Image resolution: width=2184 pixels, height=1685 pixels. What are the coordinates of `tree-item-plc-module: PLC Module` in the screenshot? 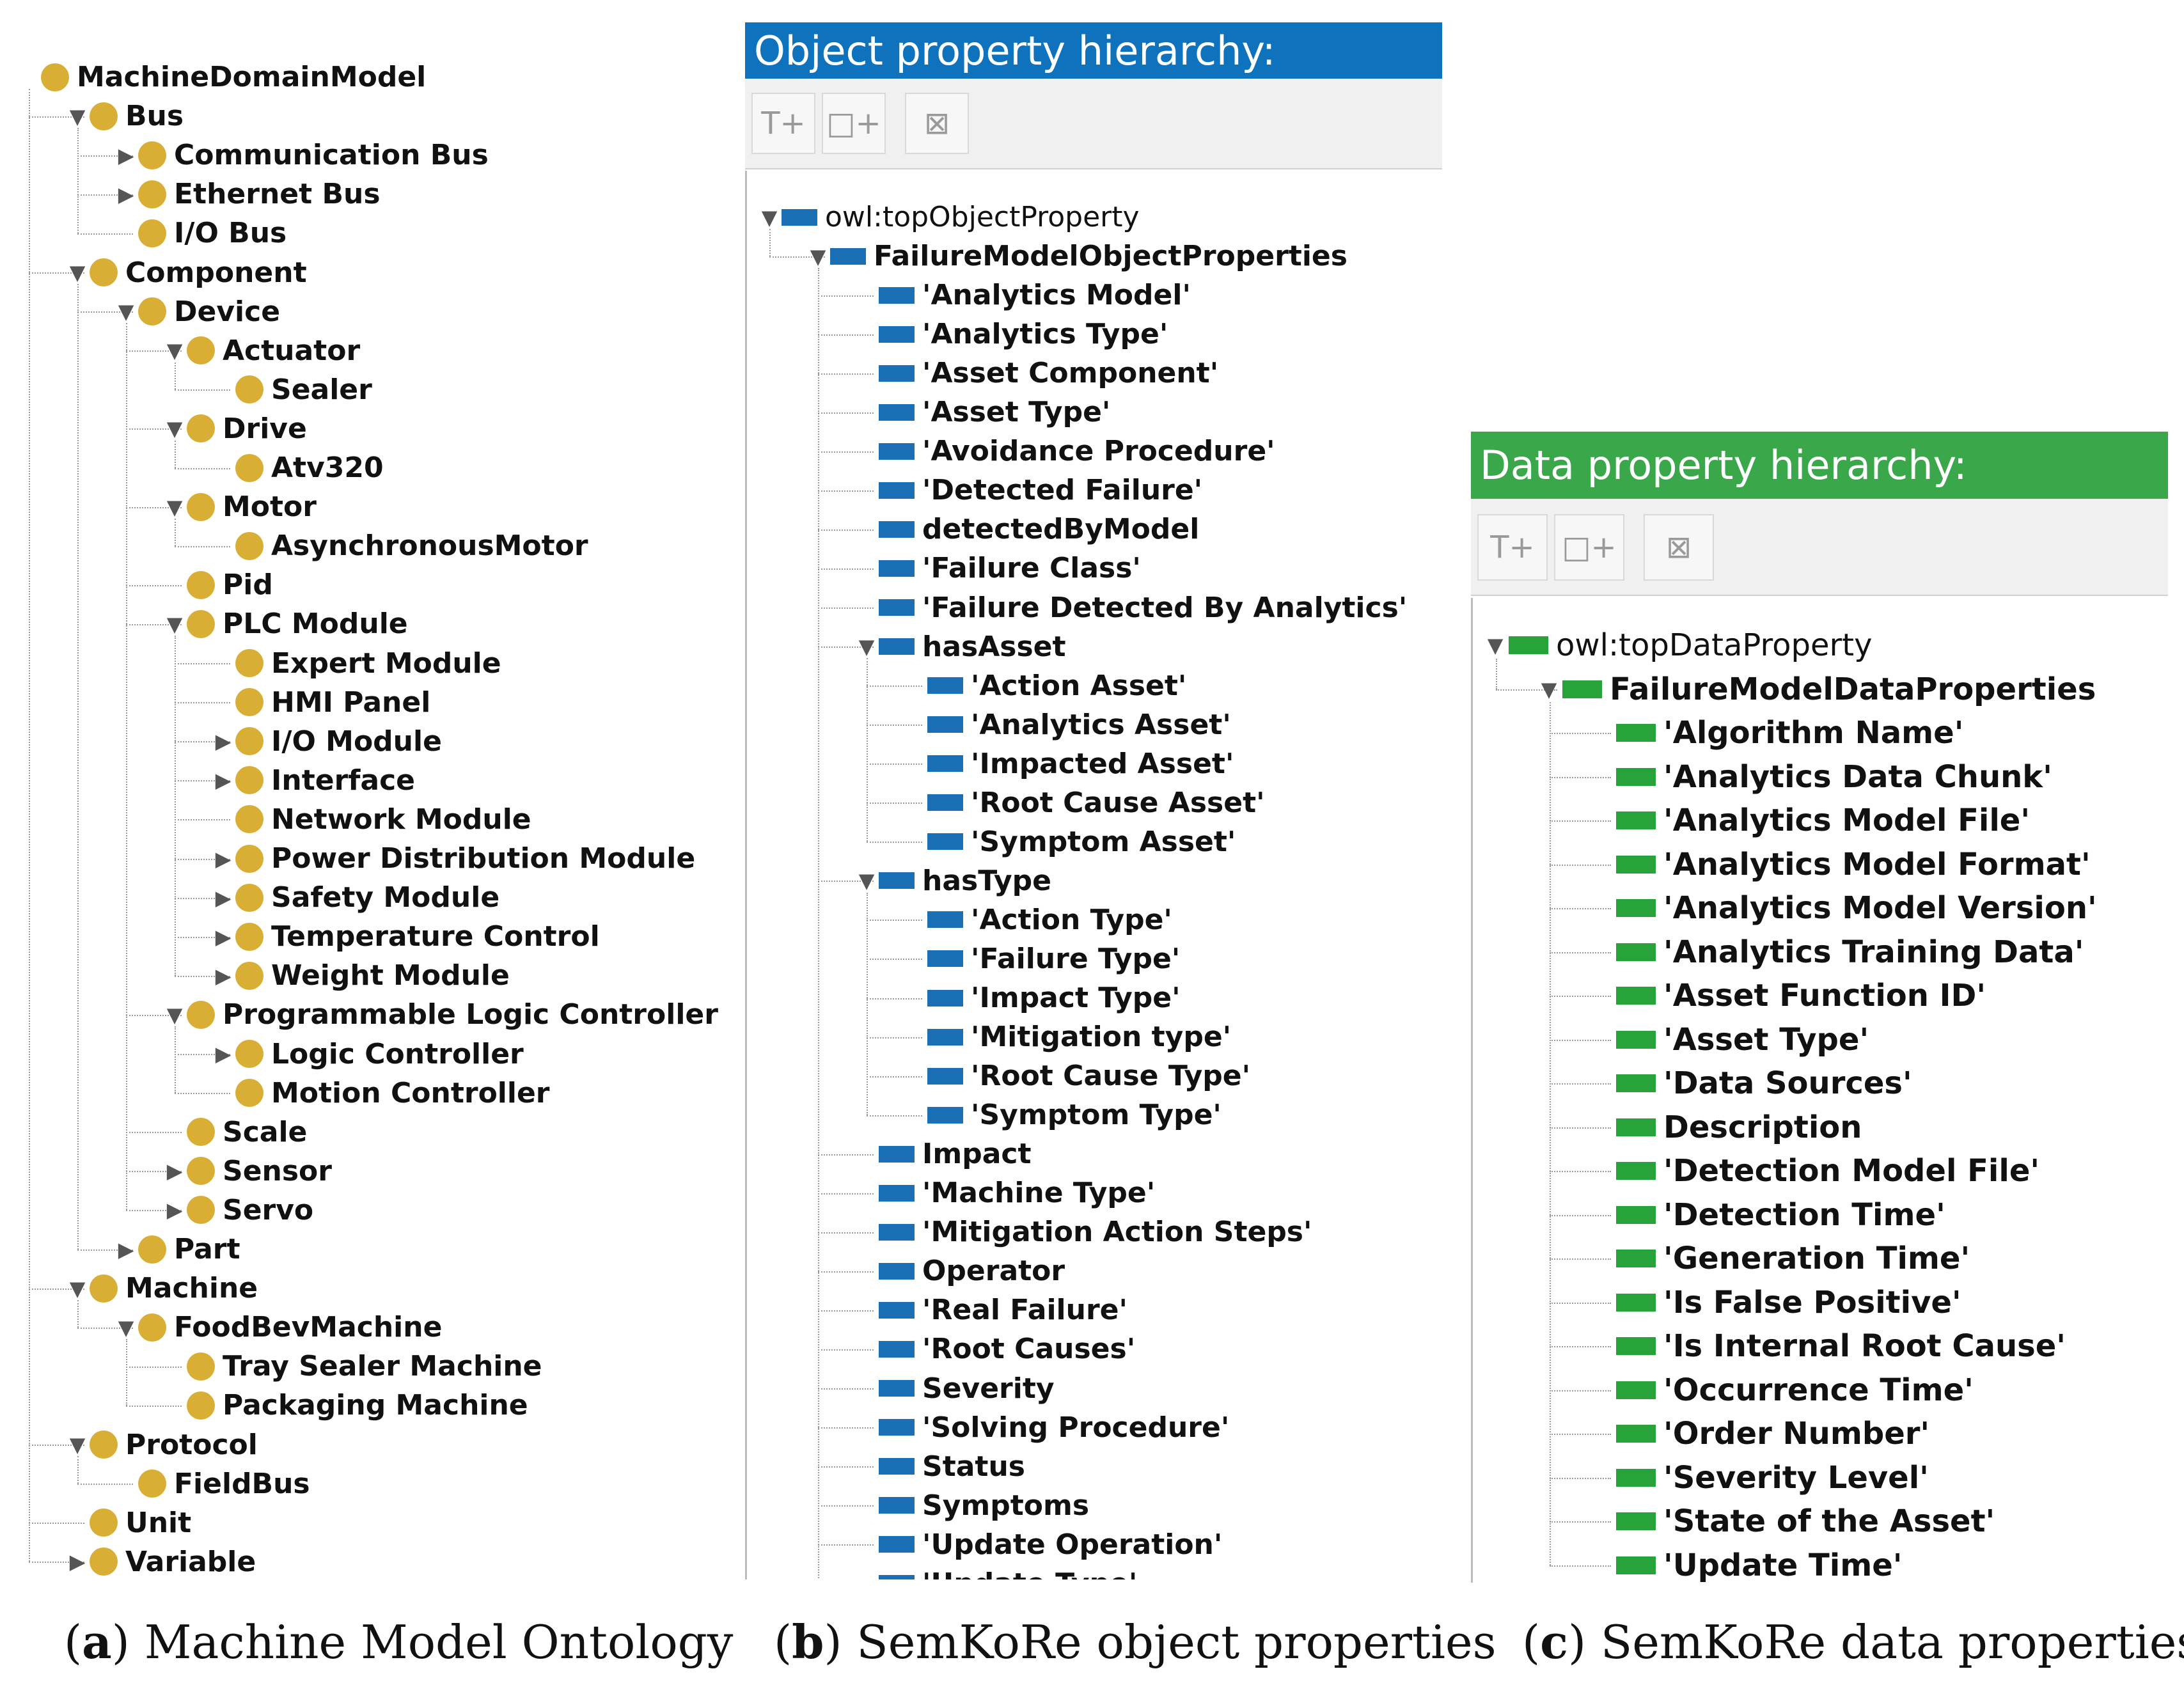 It's located at (297, 623).